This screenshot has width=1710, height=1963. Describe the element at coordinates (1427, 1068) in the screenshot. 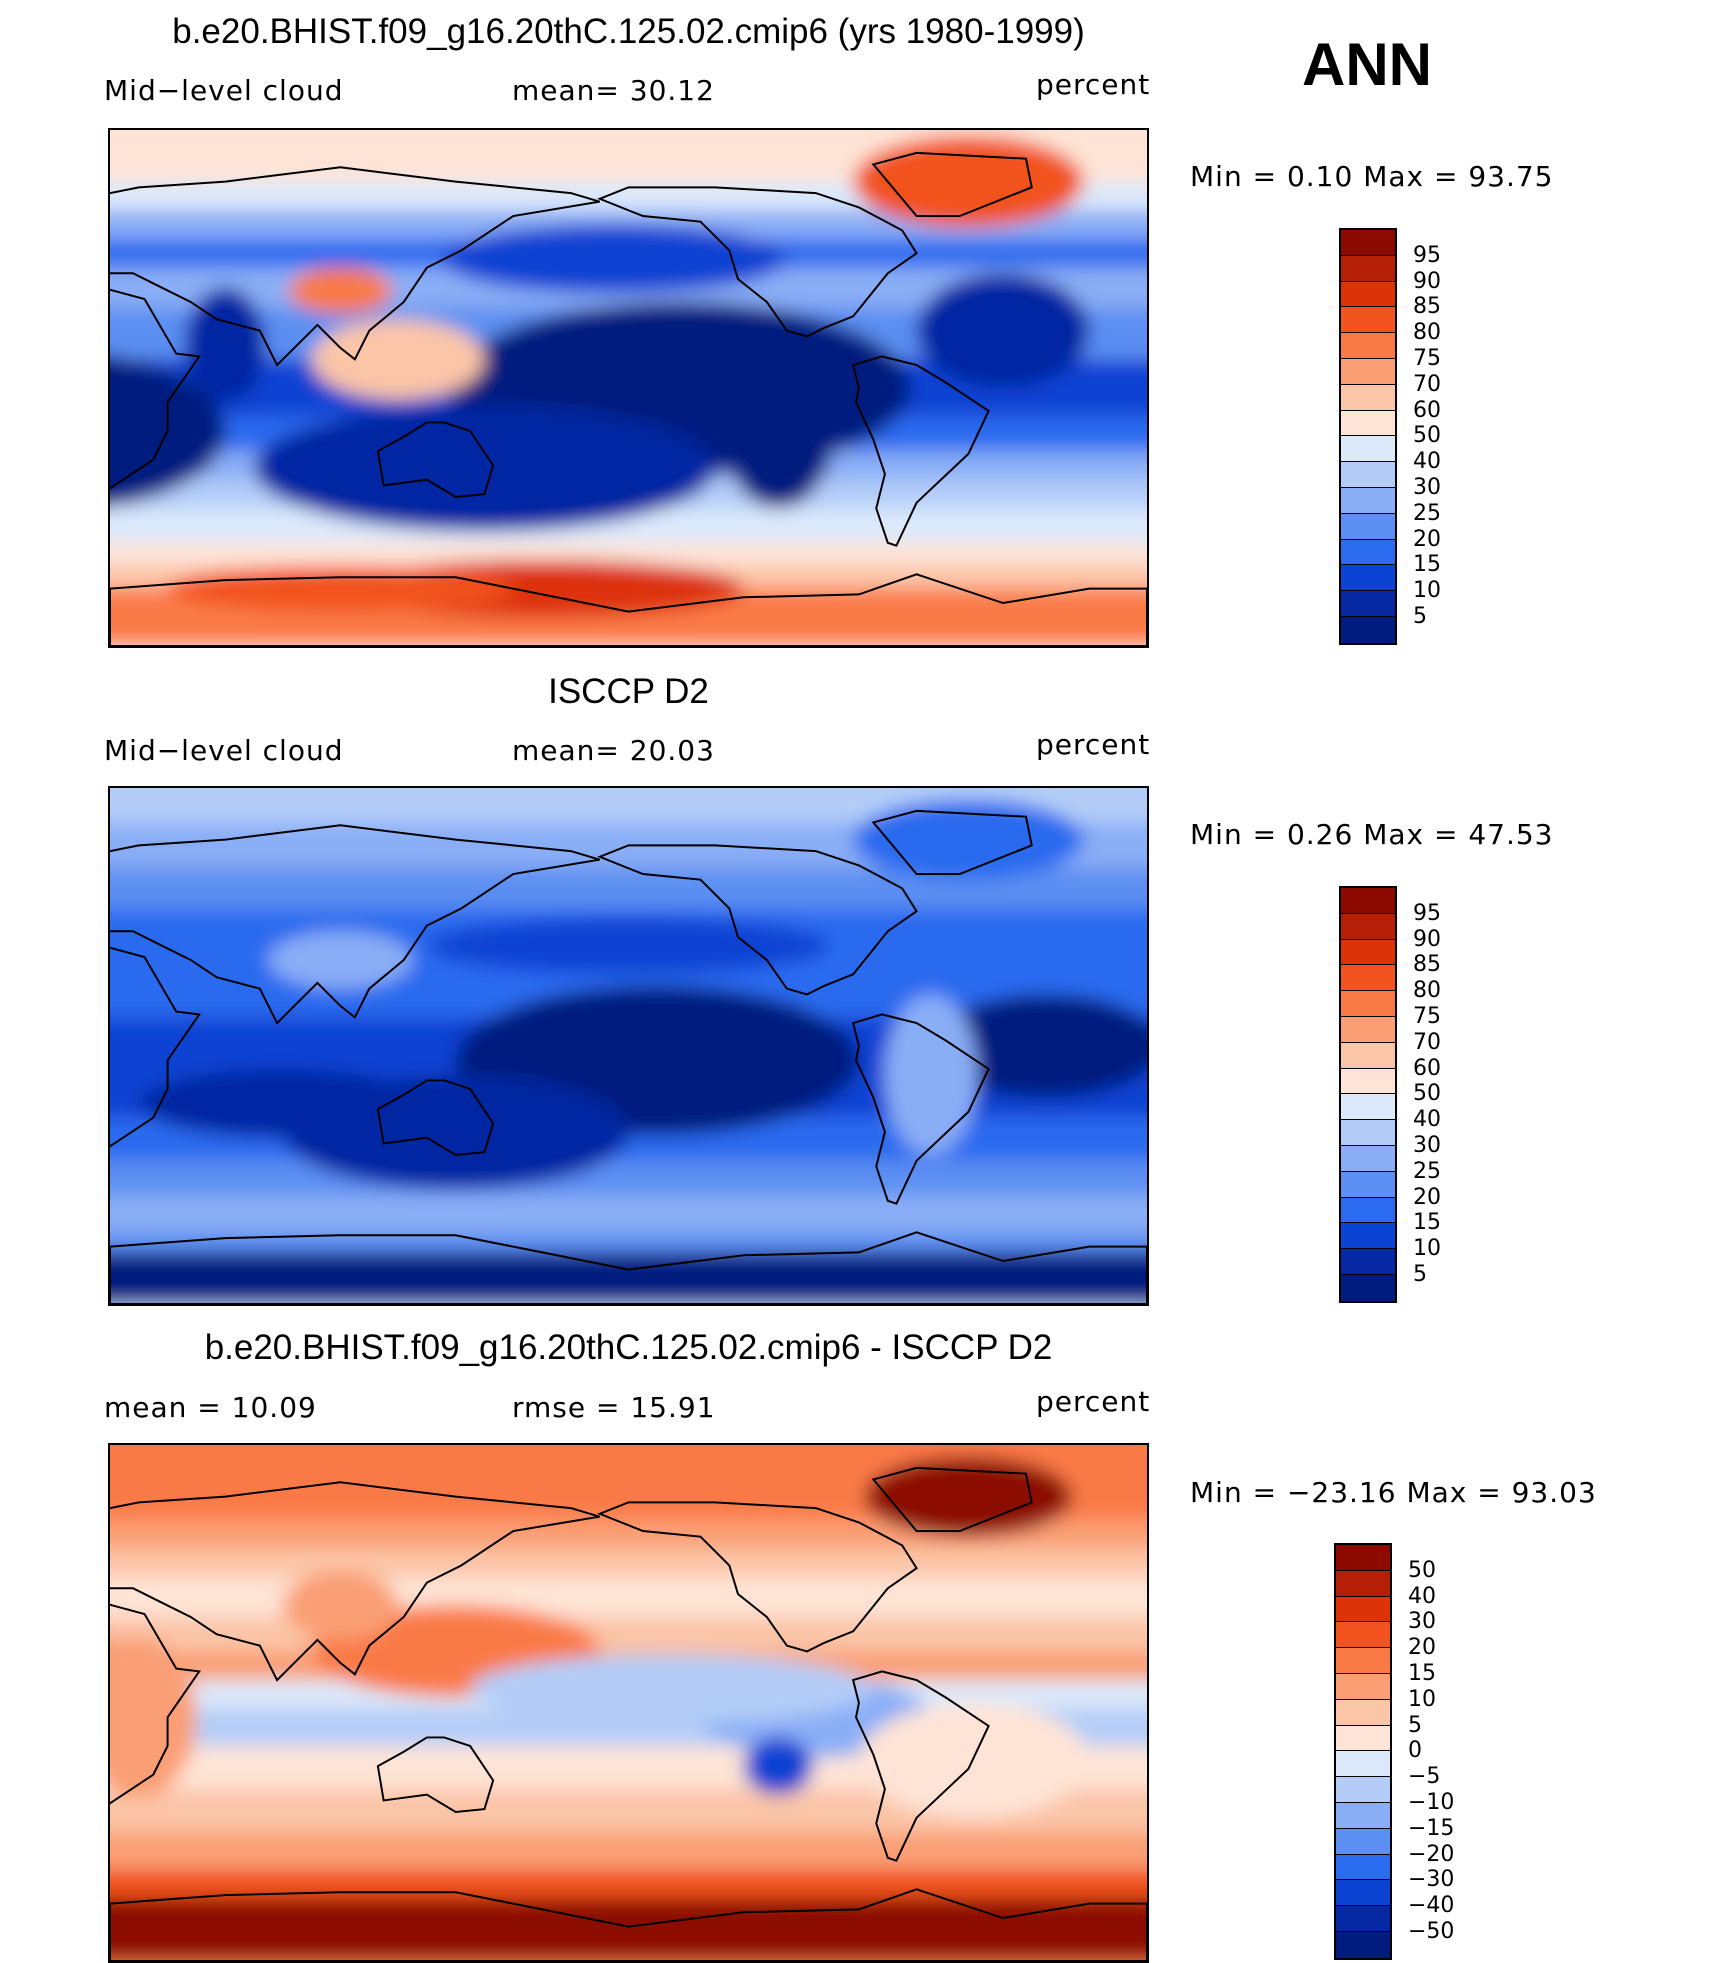

I see `colorbar-tick-label: 60` at that location.